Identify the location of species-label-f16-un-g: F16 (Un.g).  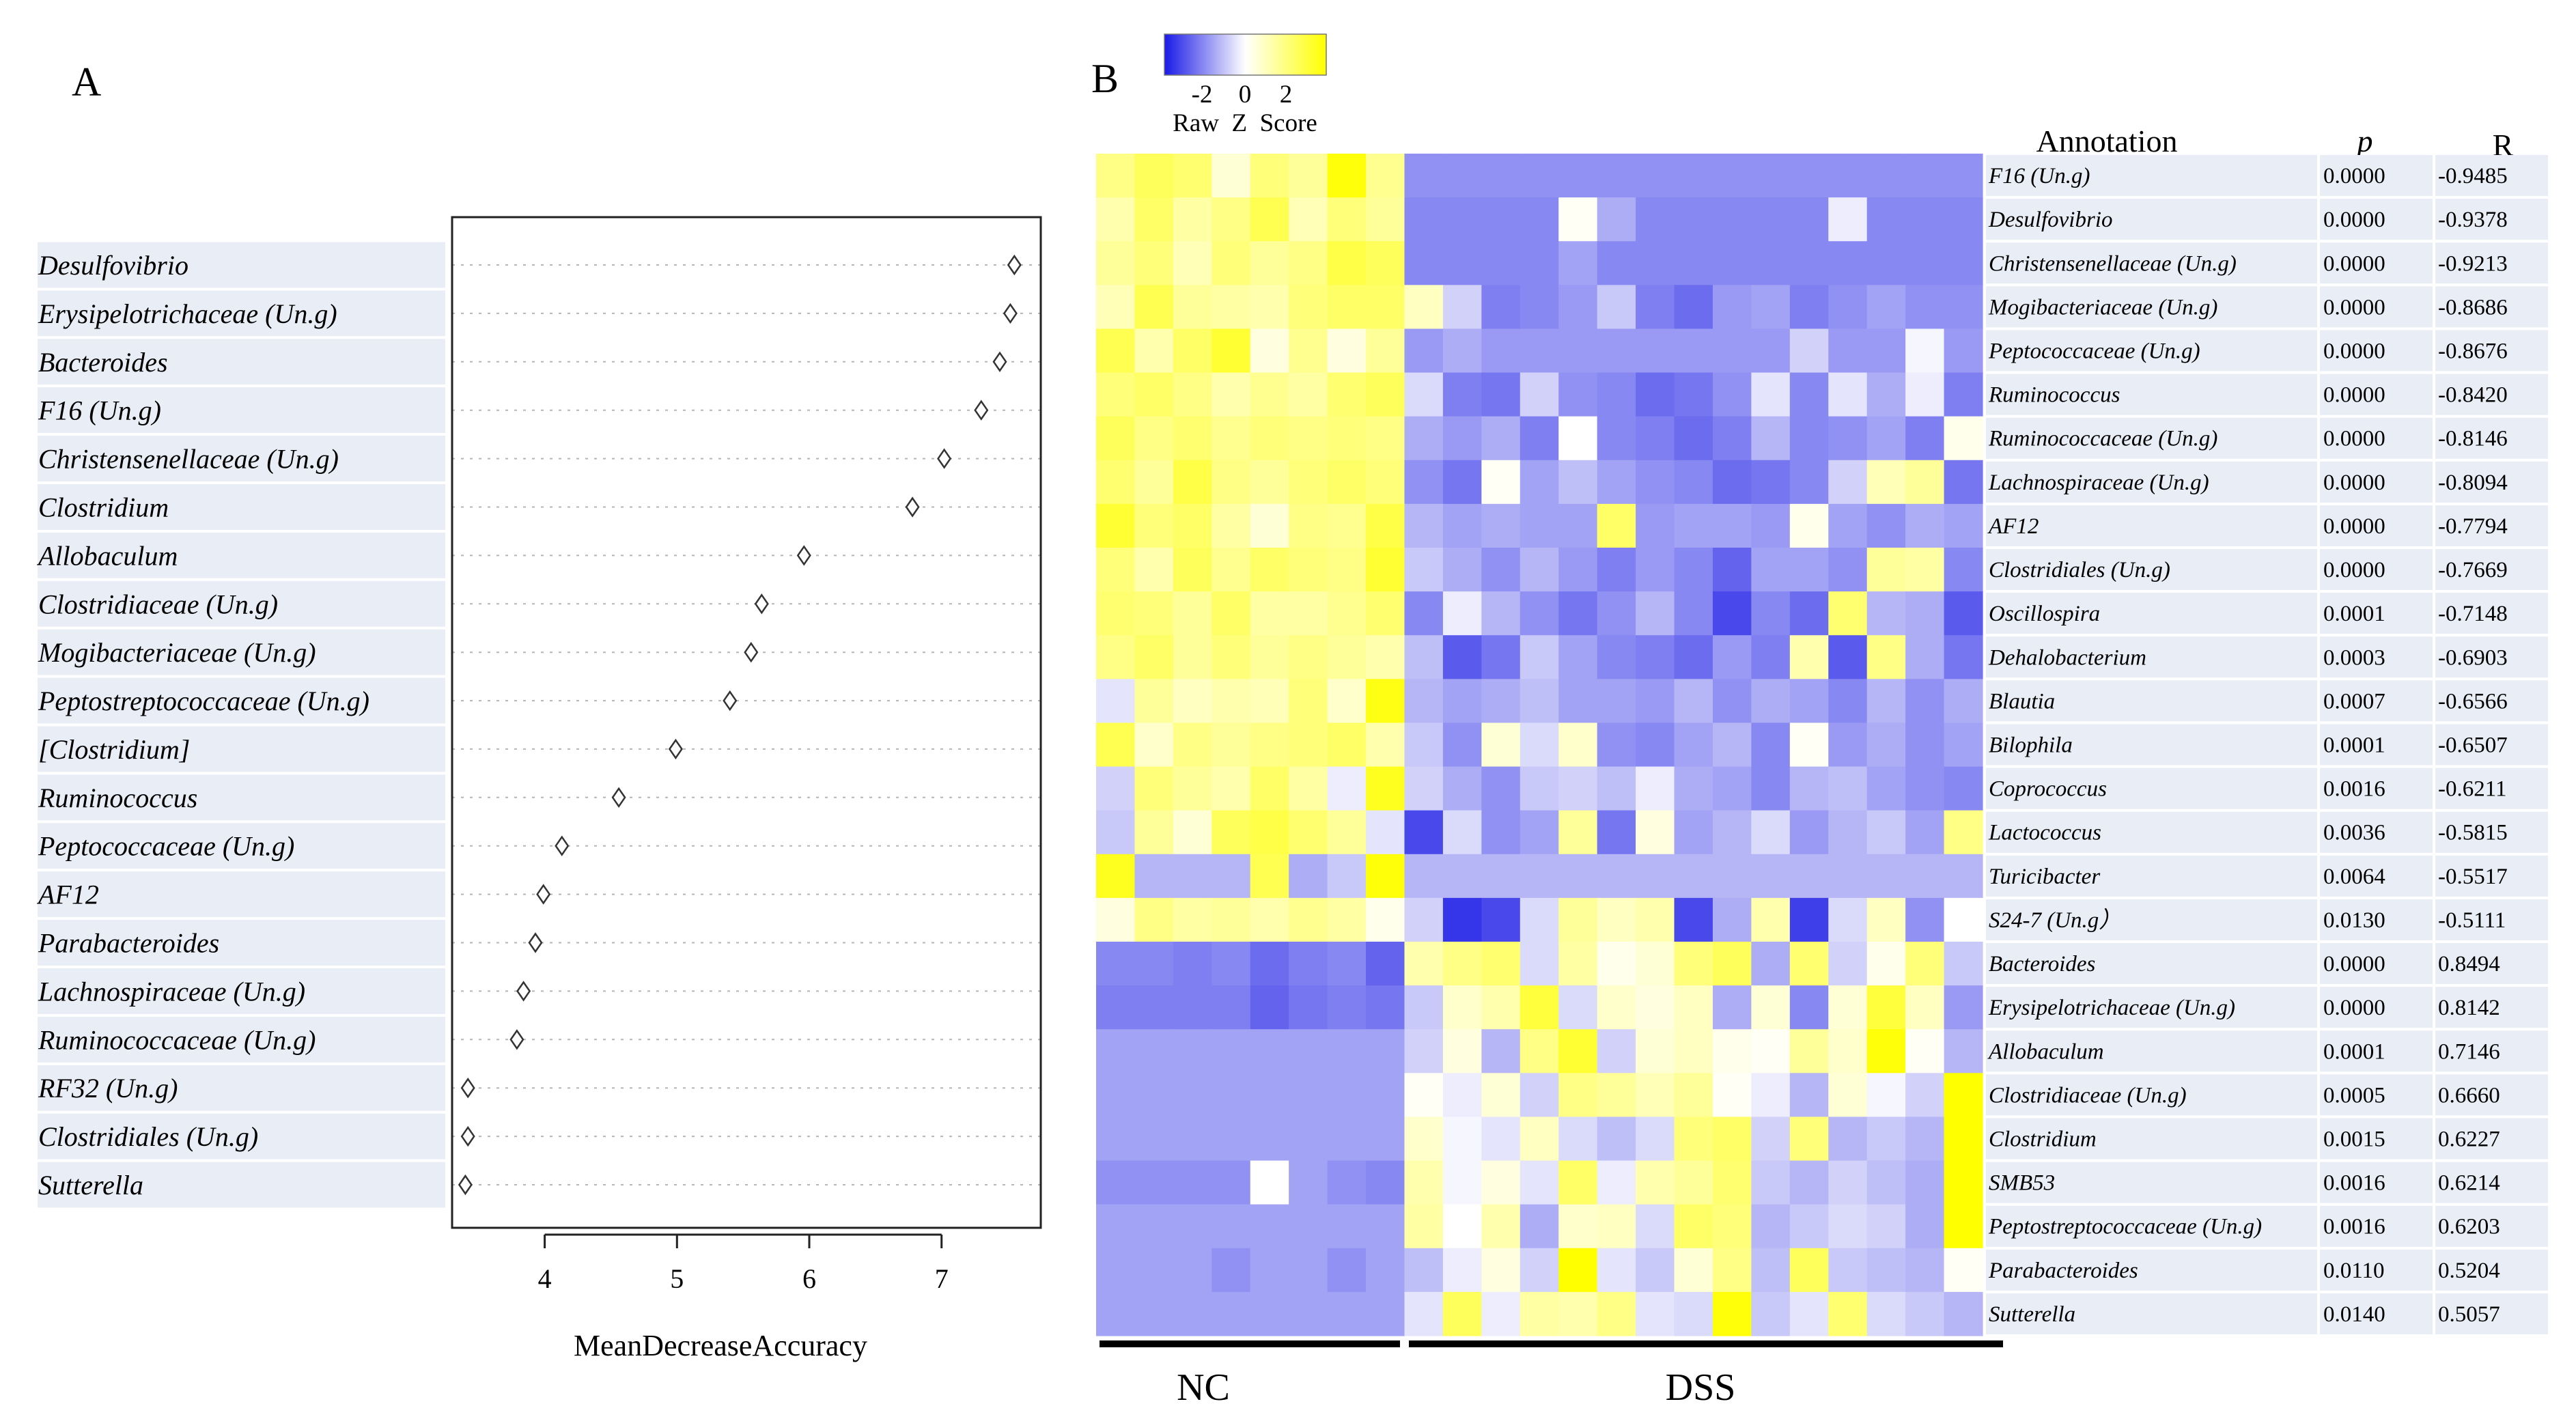
(99, 410).